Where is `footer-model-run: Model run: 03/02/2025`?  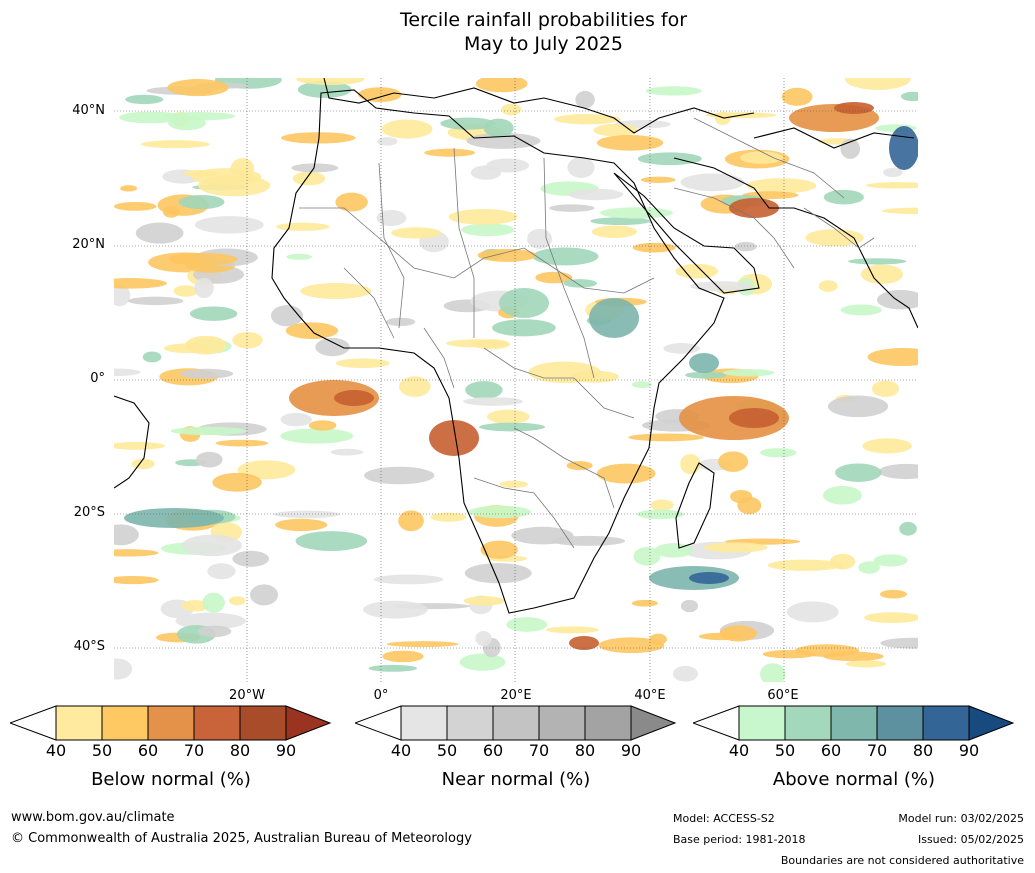 footer-model-run: Model run: 03/02/2025 is located at coordinates (961, 818).